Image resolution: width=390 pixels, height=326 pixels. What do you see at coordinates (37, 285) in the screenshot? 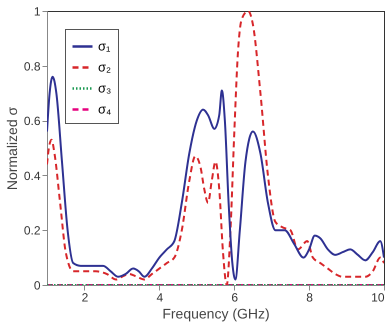
I see `y-tick-label: 0` at bounding box center [37, 285].